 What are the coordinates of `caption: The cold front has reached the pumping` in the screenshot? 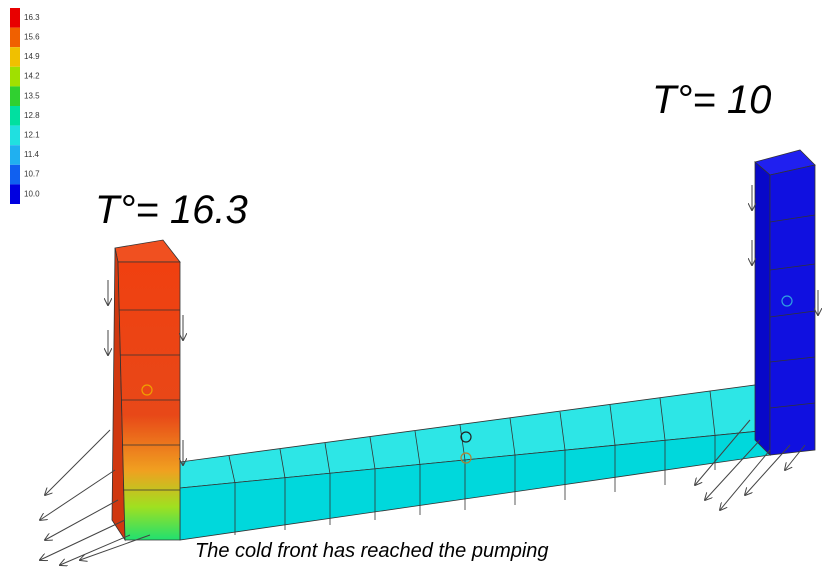 It's located at (372, 551).